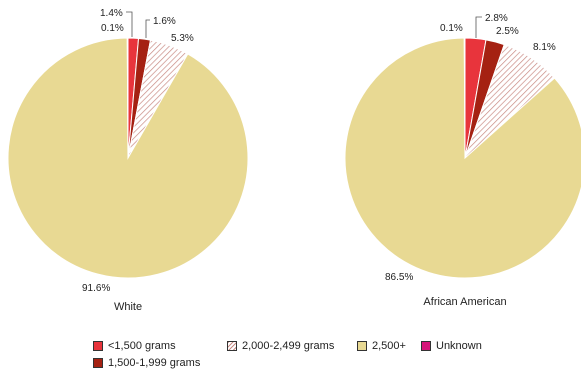 This screenshot has height=375, width=581. Describe the element at coordinates (182, 38) in the screenshot. I see `white-label-2000-2499: 5.3%` at that location.